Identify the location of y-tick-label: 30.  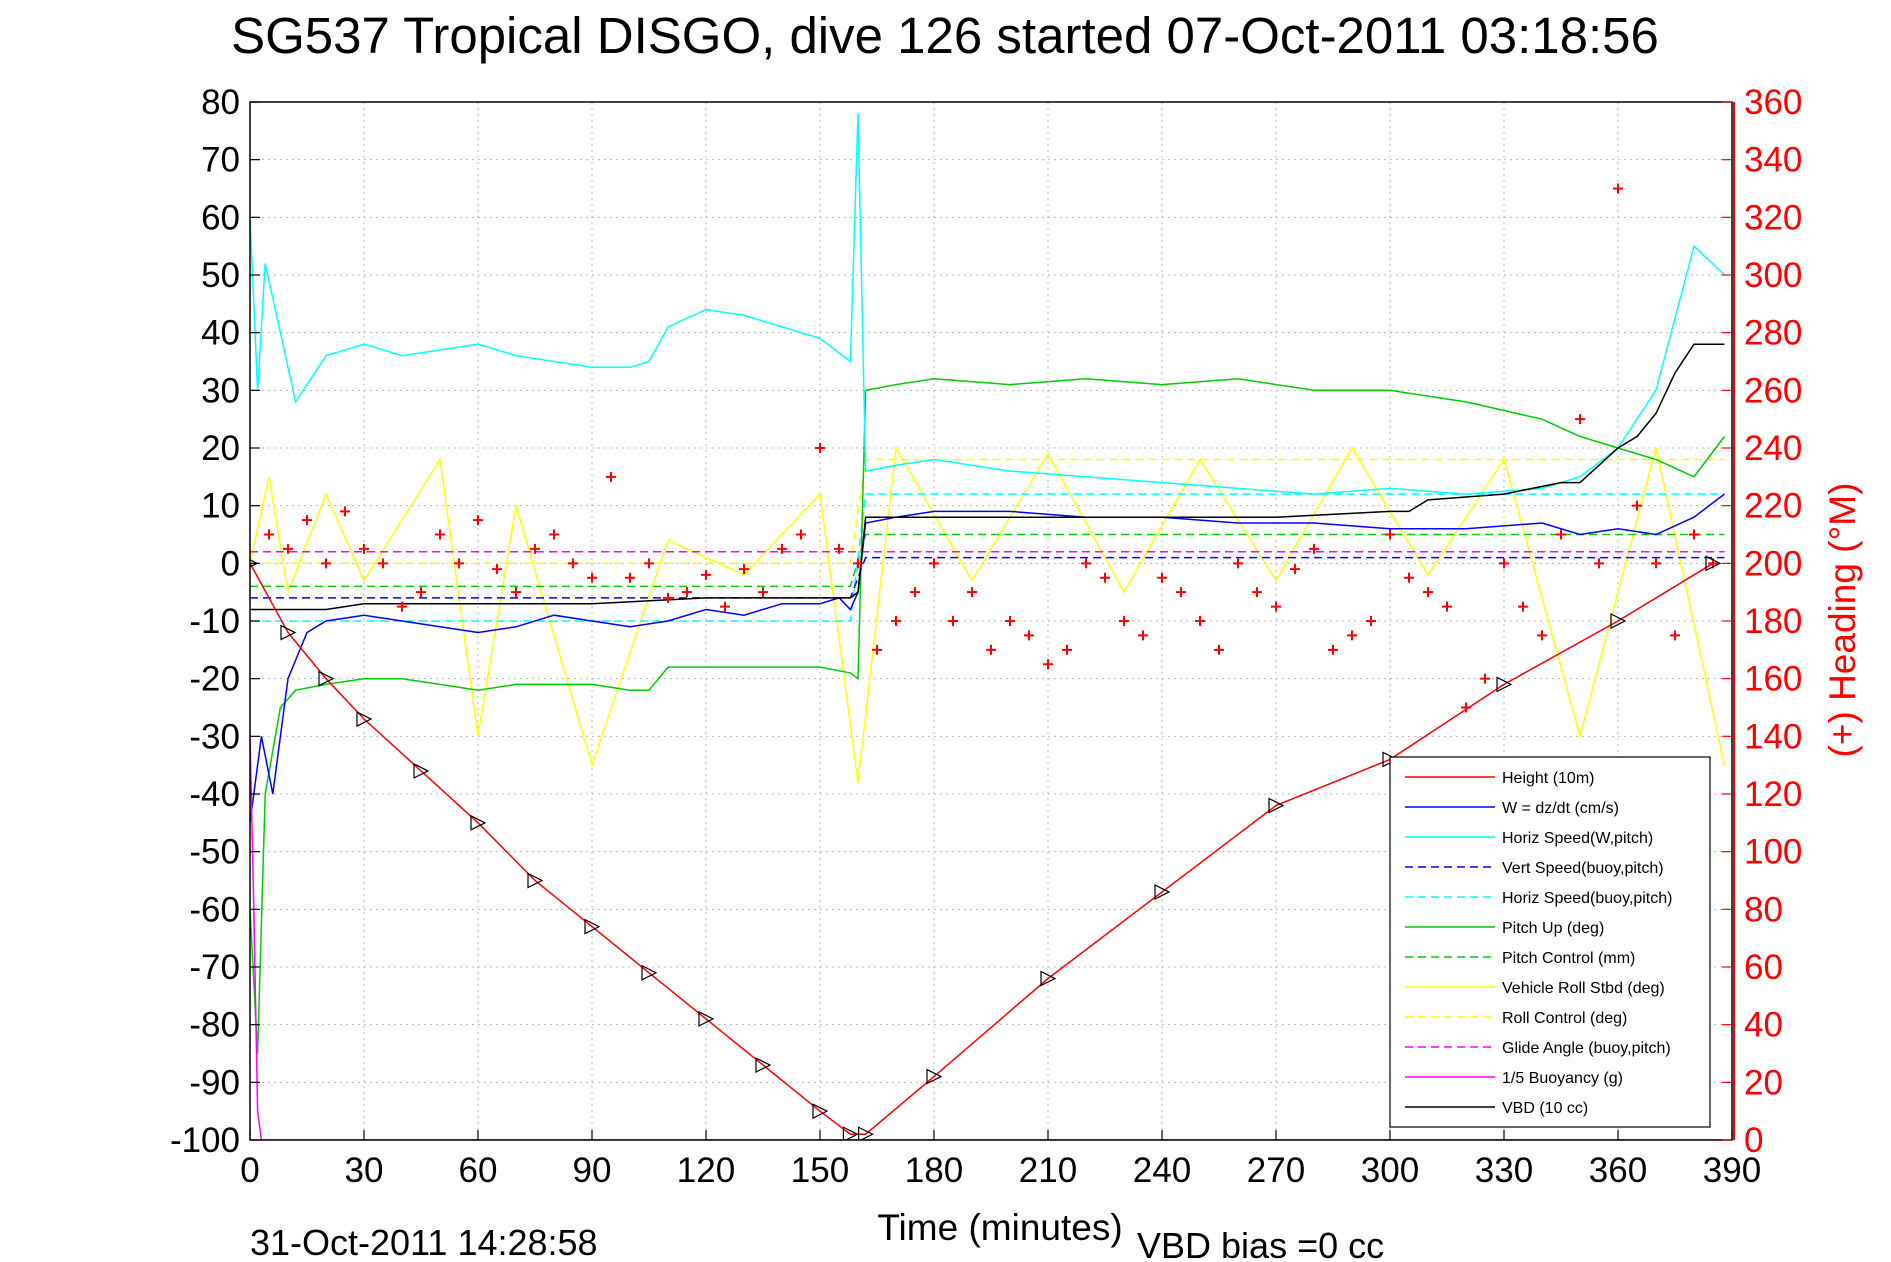
(220, 390).